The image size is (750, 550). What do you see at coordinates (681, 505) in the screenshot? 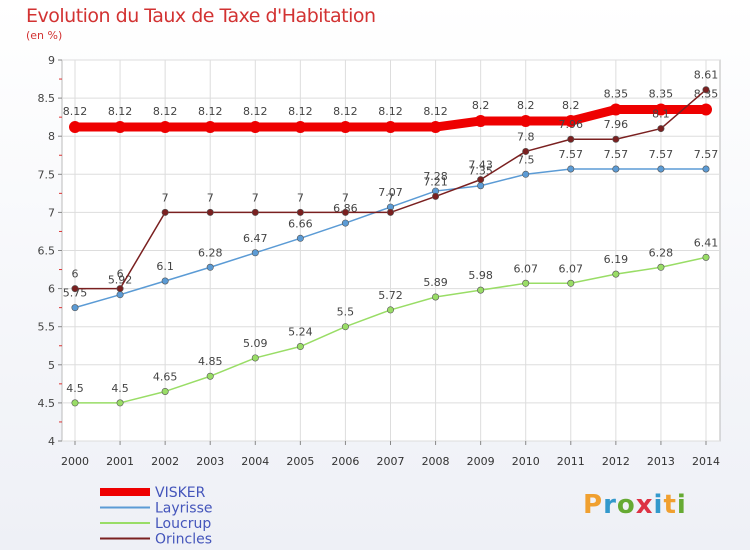
I see `logo-letter: i` at bounding box center [681, 505].